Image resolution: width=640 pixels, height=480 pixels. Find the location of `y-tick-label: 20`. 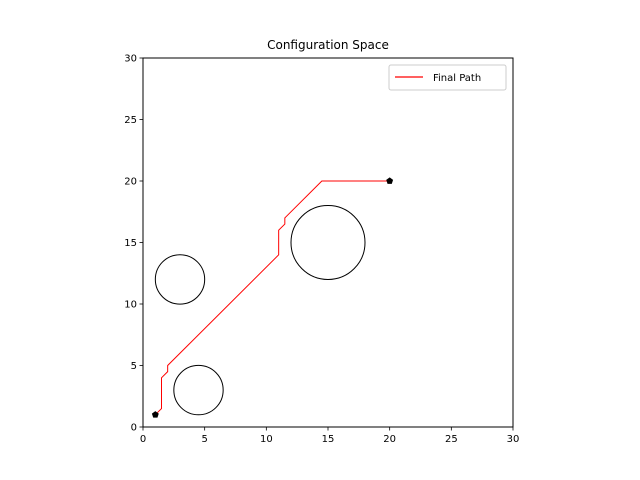

y-tick-label: 20 is located at coordinates (130, 182).